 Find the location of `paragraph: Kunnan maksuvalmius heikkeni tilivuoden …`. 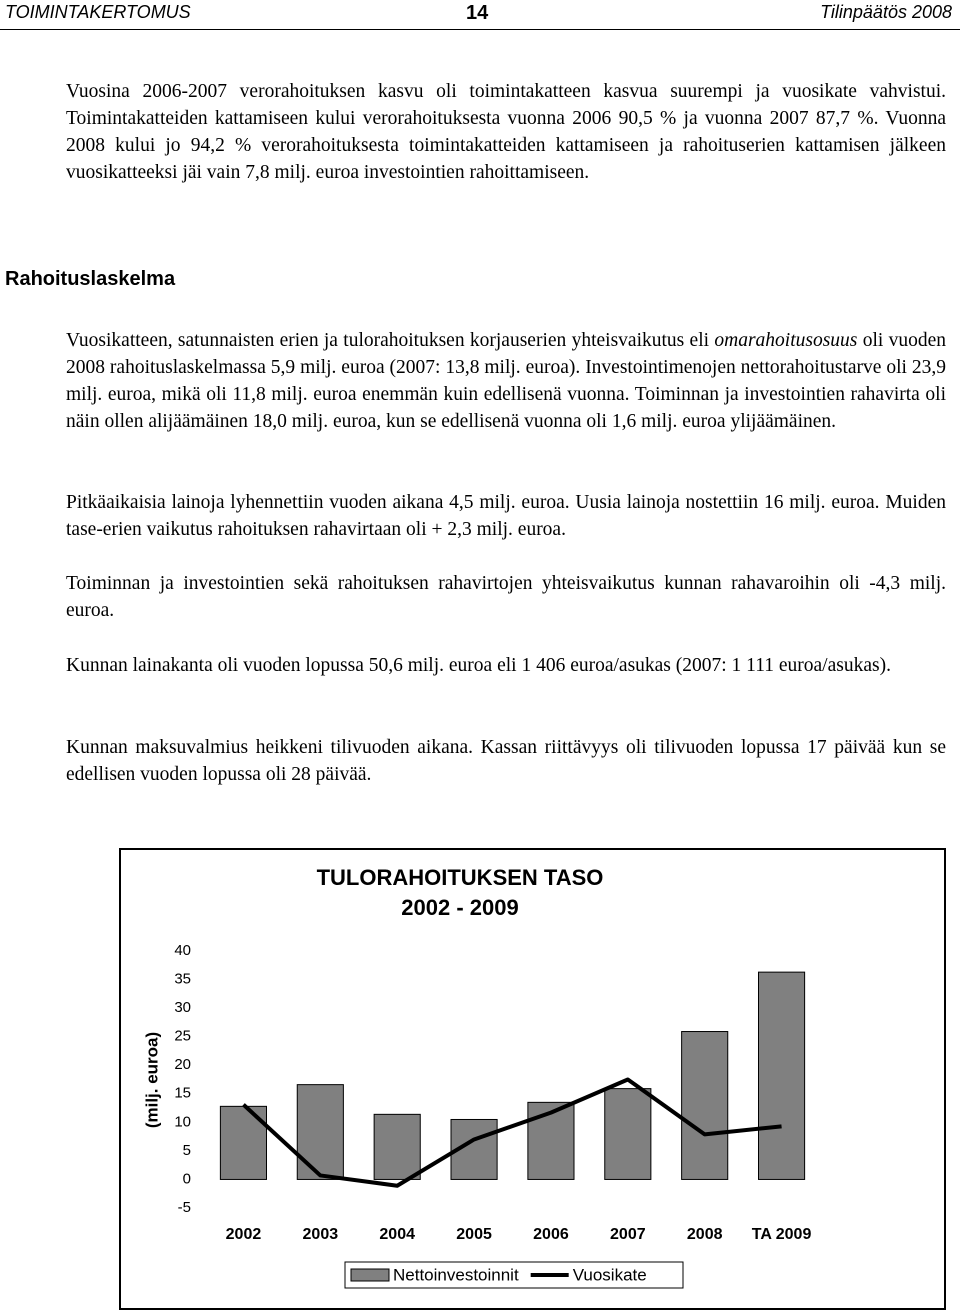

paragraph: Kunnan maksuvalmius heikkeni tilivuoden … is located at coordinates (506, 761).